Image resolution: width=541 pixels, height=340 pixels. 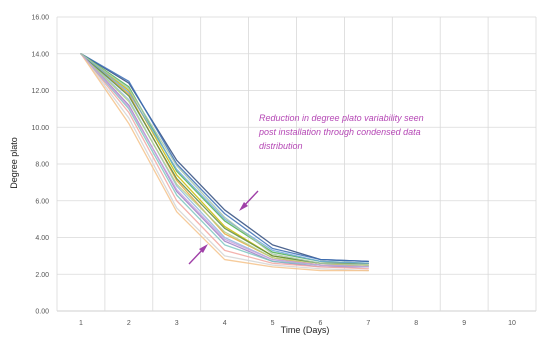 I want to click on y-tick-label: 8.00, so click(x=42, y=165).